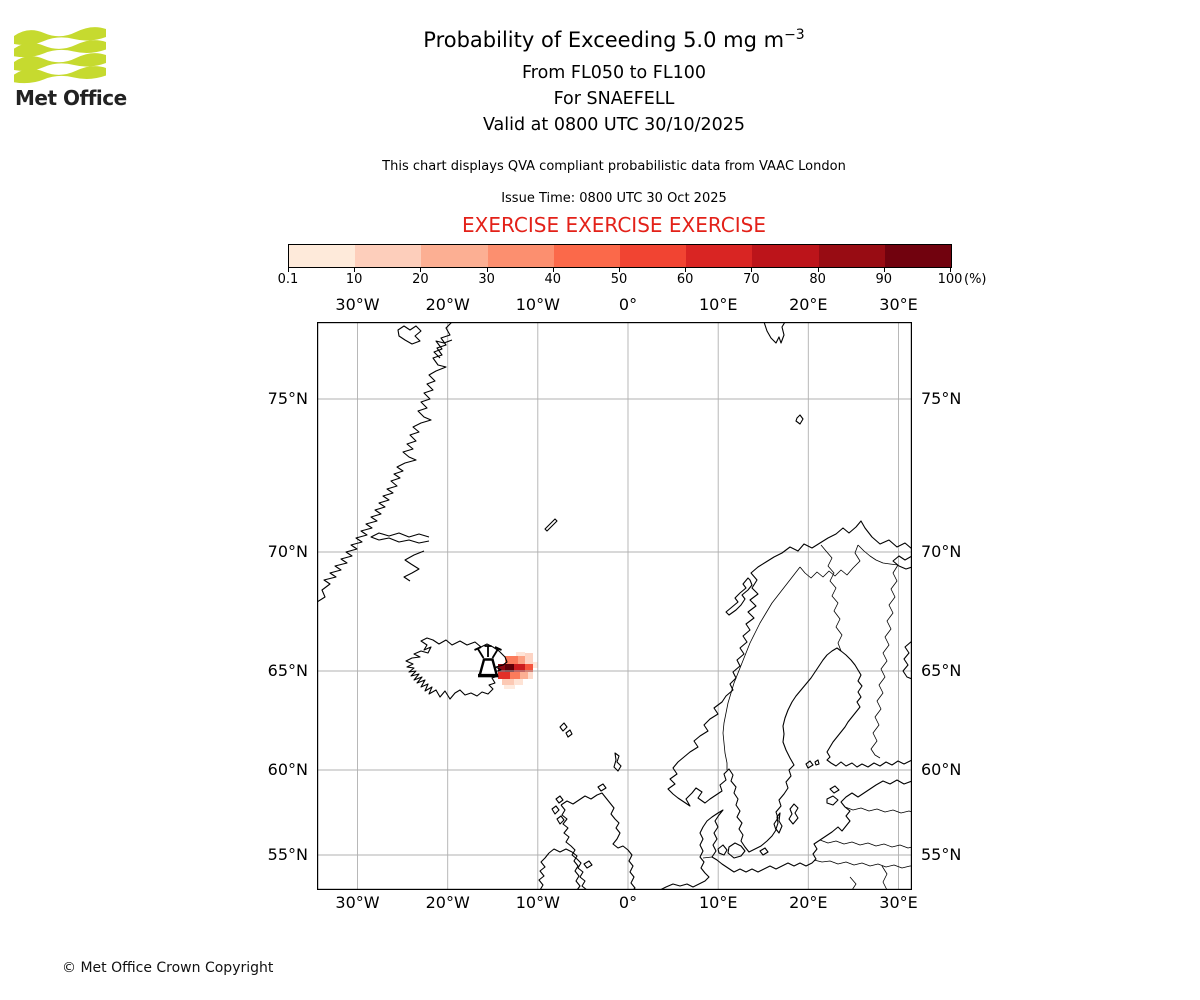 The height and width of the screenshot is (1000, 1200). Describe the element at coordinates (614, 225) in the screenshot. I see `exercise-banner: EXERCISE EXERCISE EXERCISE` at that location.